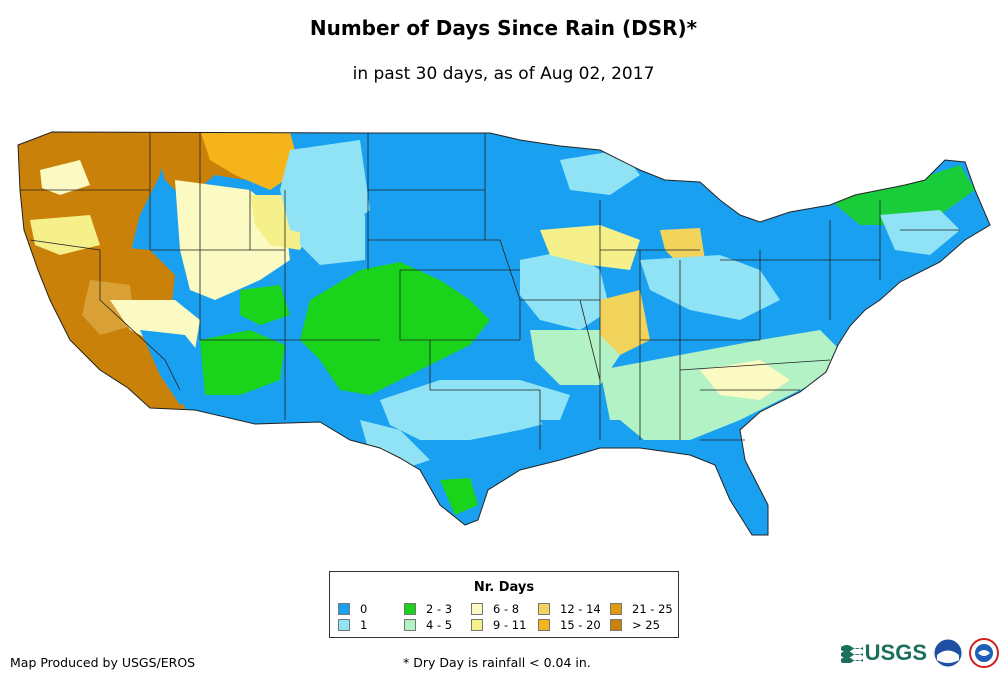  I want to click on credit-text: Map Produced by USGS/EROS, so click(103, 662).